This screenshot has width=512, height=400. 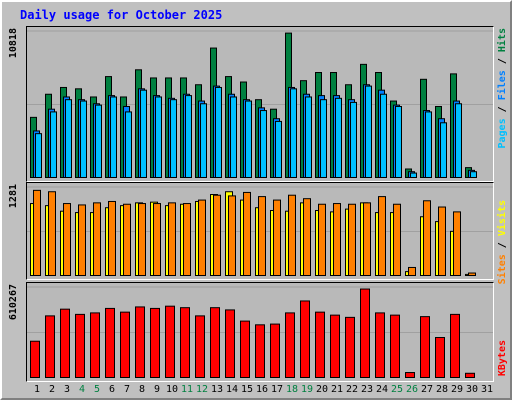 I want to click on legend-hits: Hits, so click(x=502, y=40).